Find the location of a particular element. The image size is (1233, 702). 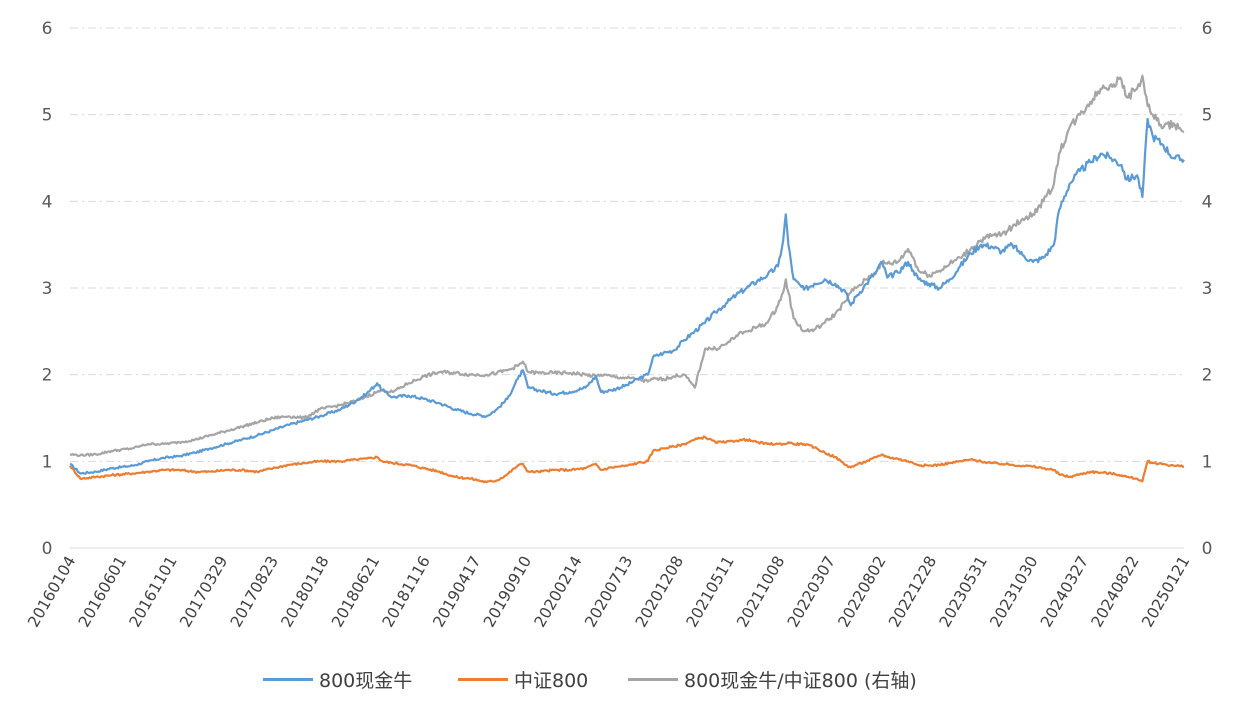

x-tick-label: 20170823 is located at coordinates (254, 591).